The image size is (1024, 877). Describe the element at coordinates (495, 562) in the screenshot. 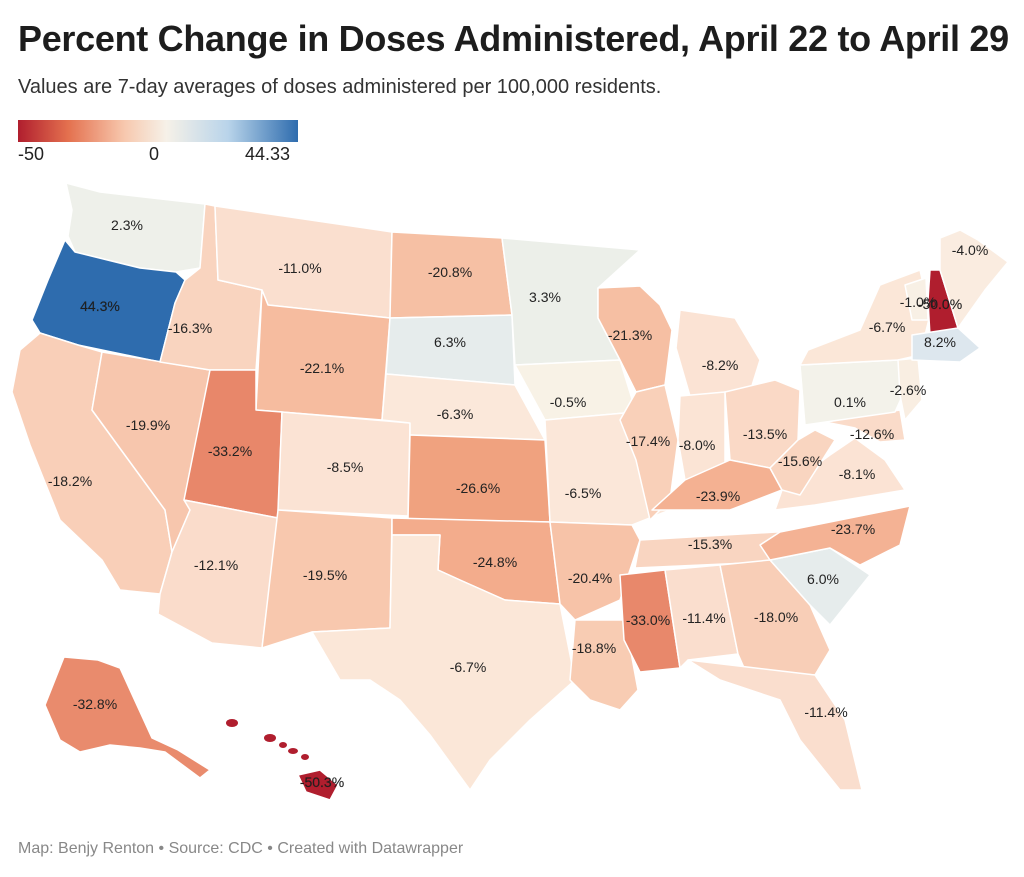

I see `state-label-ok: -24.8%` at that location.